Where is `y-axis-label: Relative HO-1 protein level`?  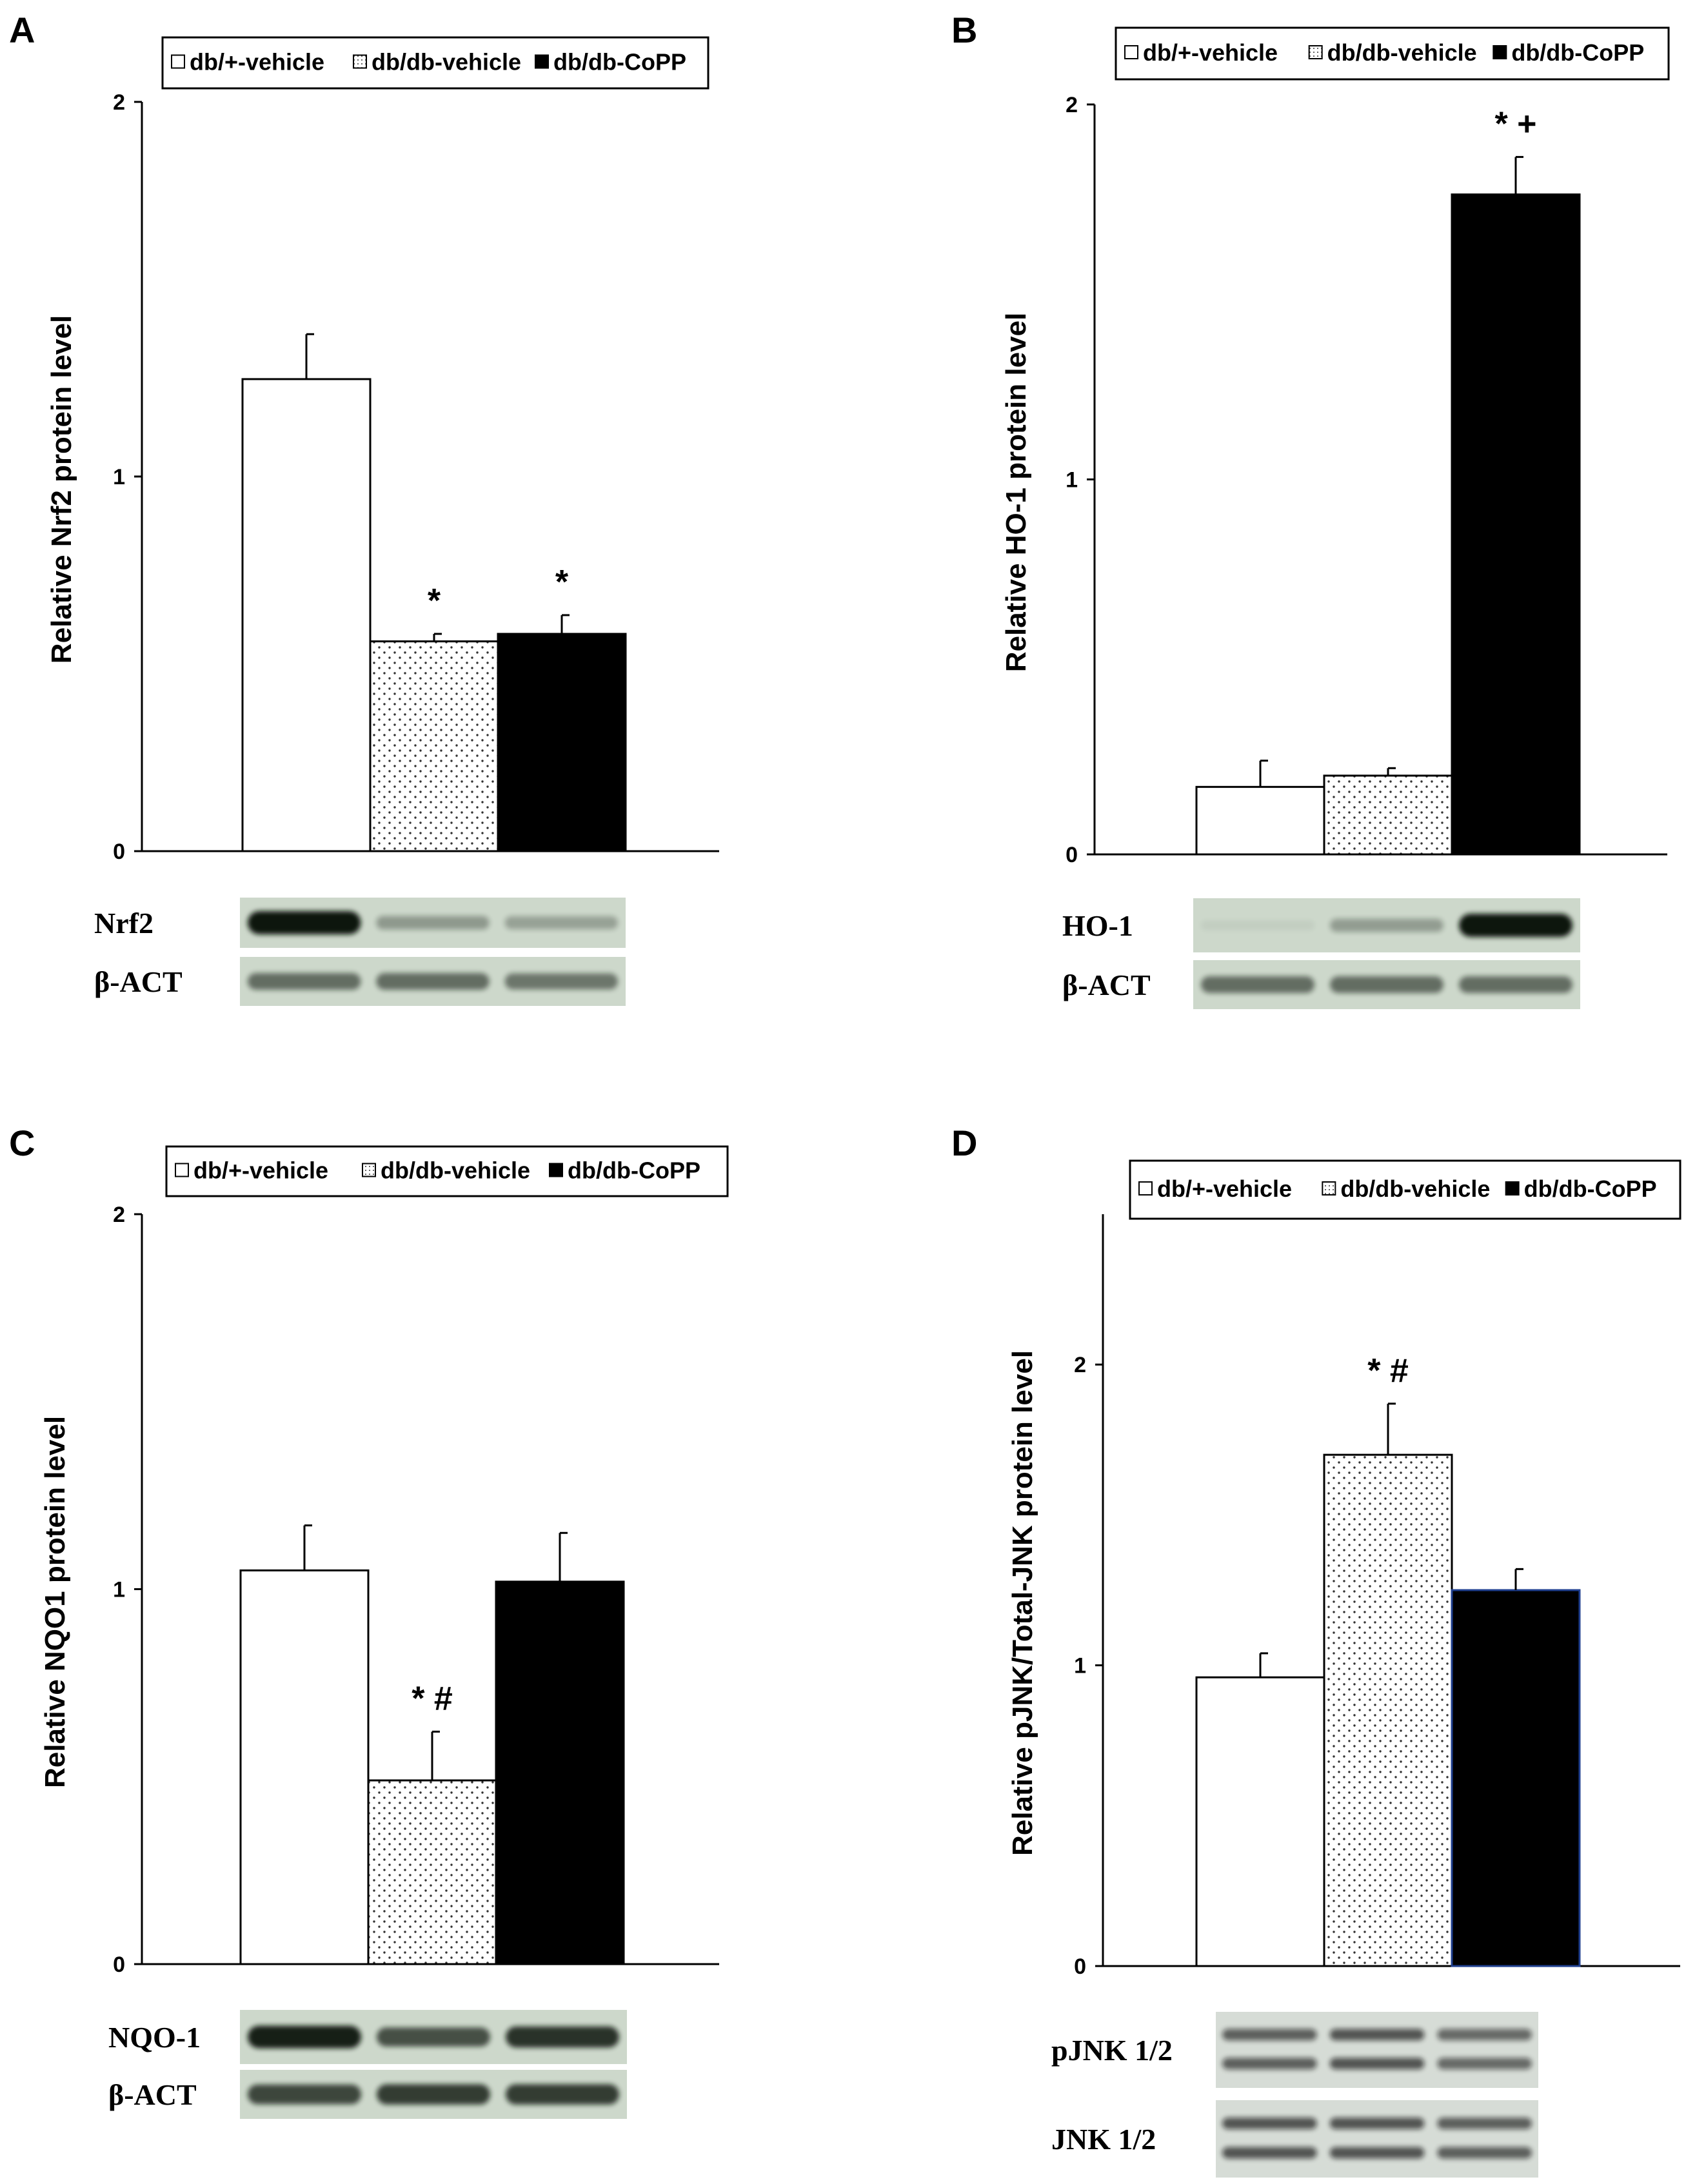
y-axis-label: Relative HO-1 protein level is located at coordinates (1016, 493).